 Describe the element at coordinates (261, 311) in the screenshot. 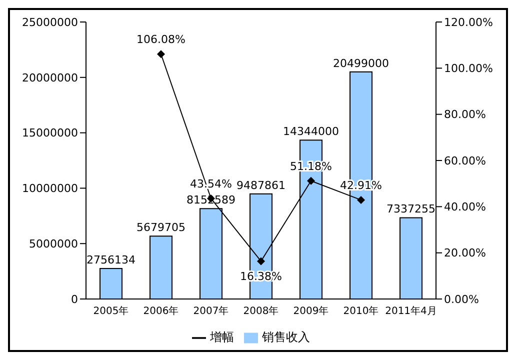

I see `x-tick-label: 2008年` at that location.